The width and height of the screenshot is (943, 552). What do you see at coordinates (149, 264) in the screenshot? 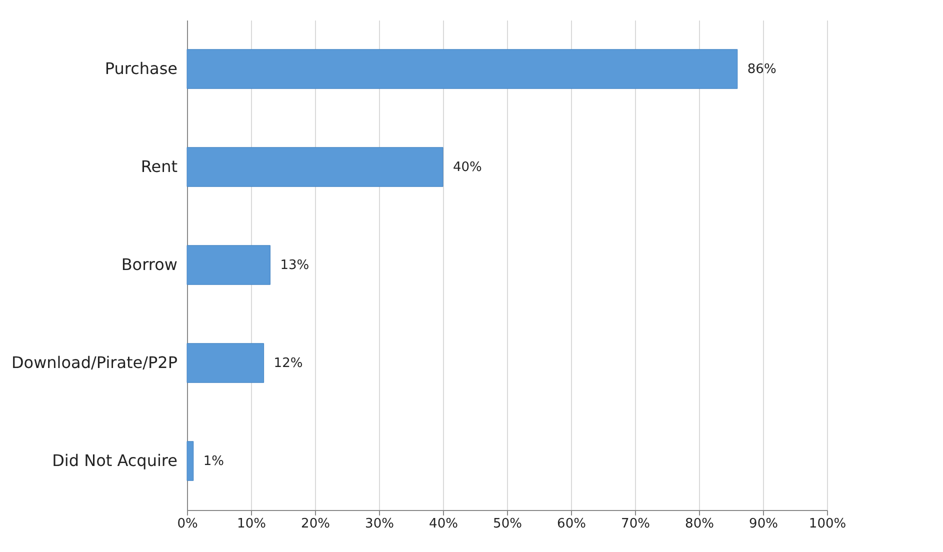
I see `y-tick-label: Borrow` at bounding box center [149, 264].